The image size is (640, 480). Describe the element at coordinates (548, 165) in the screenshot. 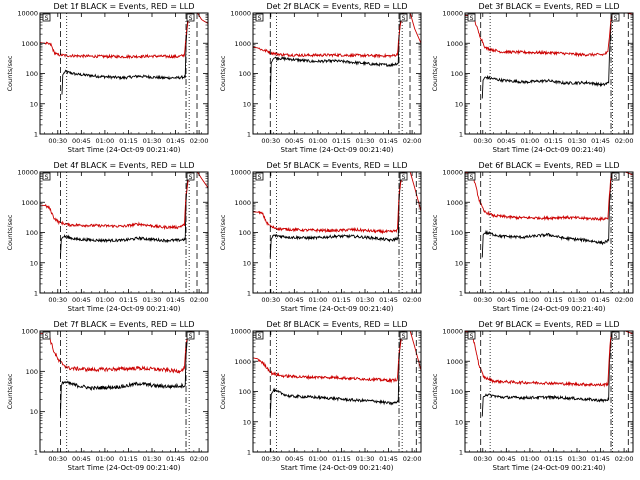

I see `panel-title: Det 6f BLACK = Events, RED = LLD` at that location.